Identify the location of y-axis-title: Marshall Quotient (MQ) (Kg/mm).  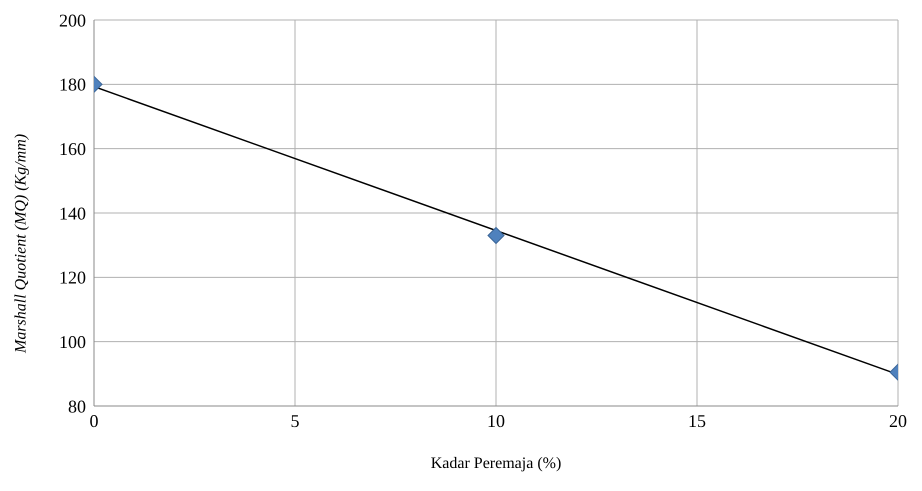
(21, 244).